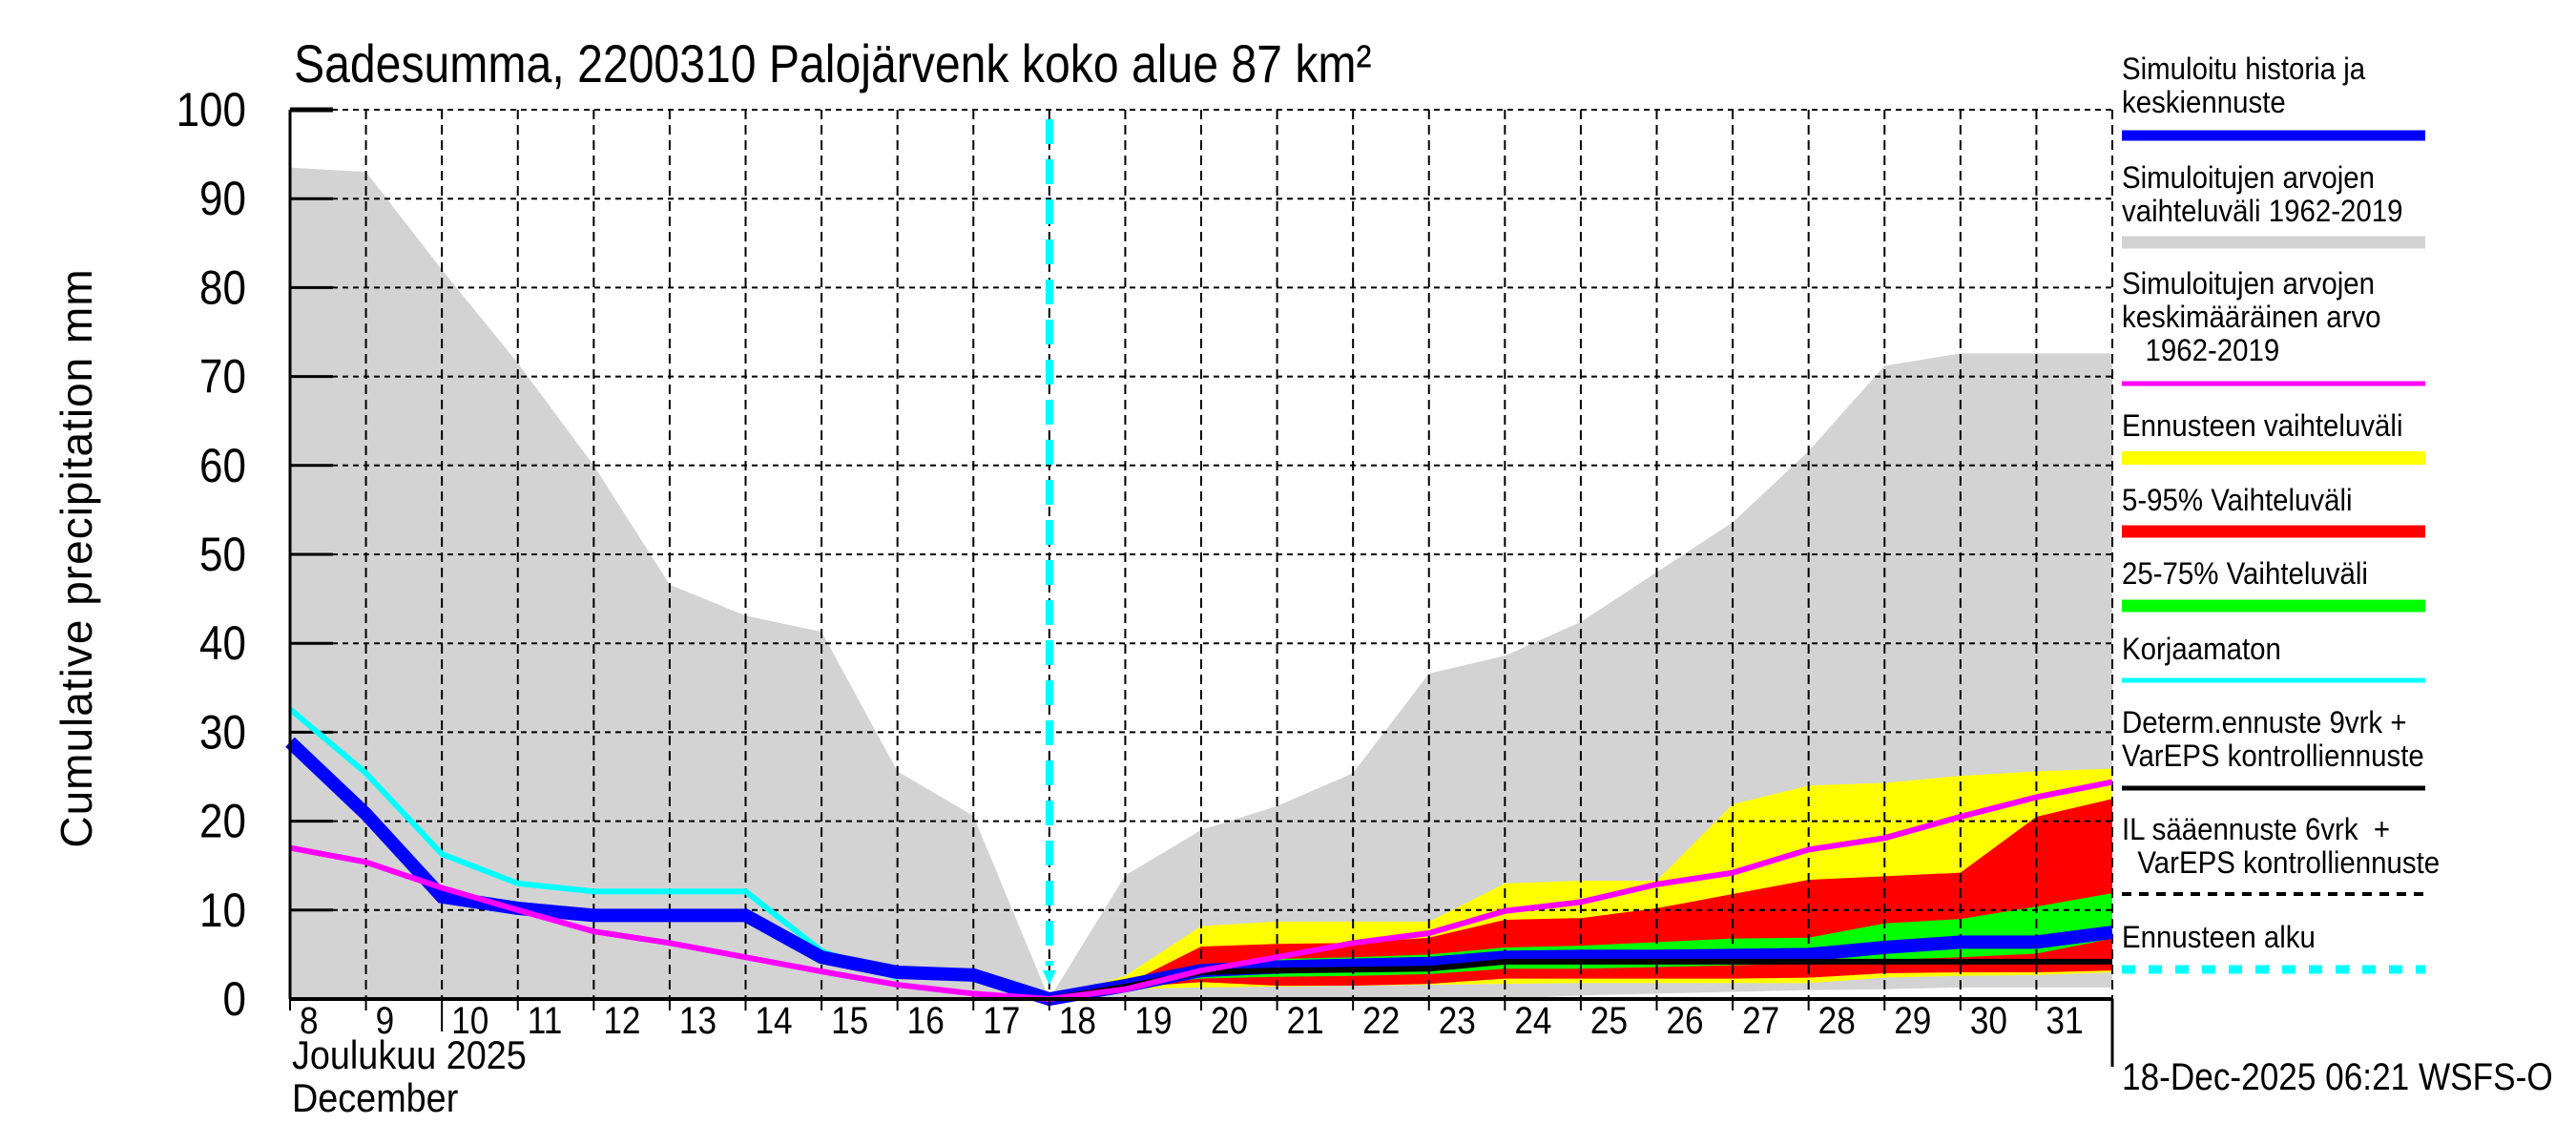 The height and width of the screenshot is (1145, 2576). I want to click on x-axis-month-fi: Joulukuu 2025, so click(409, 1055).